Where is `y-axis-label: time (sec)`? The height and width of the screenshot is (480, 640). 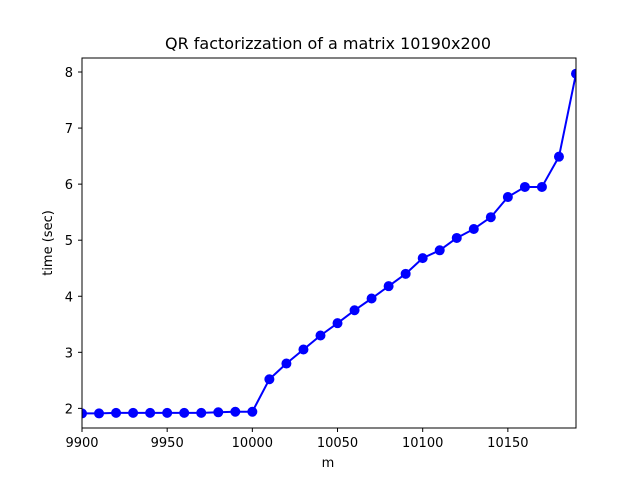
y-axis-label: time (sec) is located at coordinates (48, 243).